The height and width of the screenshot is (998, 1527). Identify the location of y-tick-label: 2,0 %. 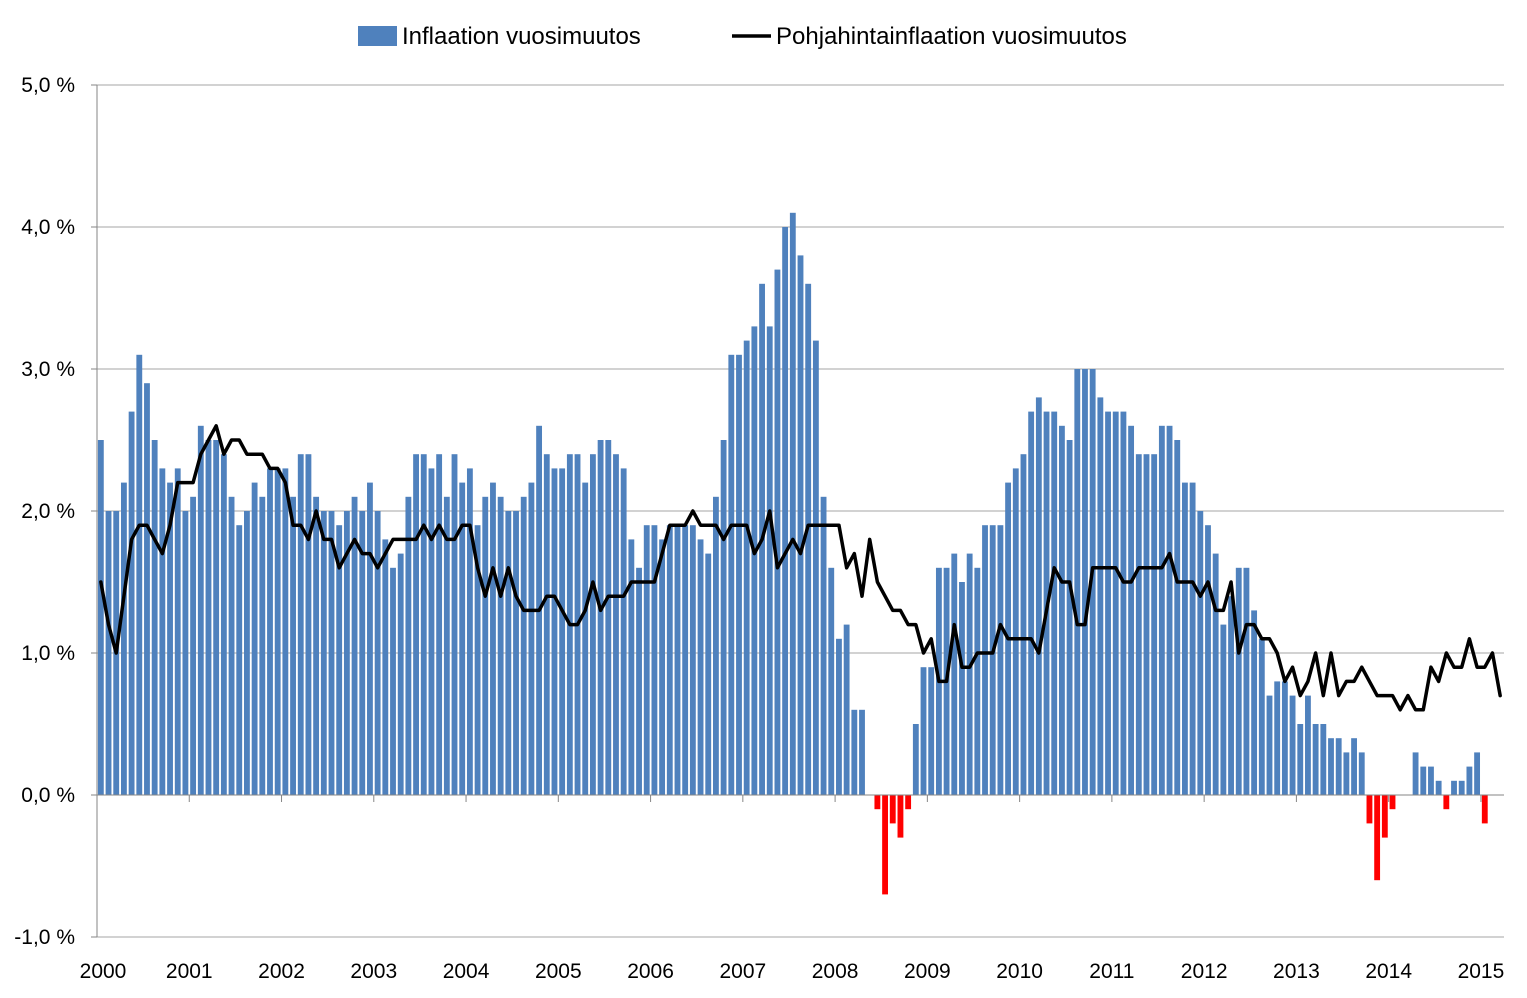
(48, 511).